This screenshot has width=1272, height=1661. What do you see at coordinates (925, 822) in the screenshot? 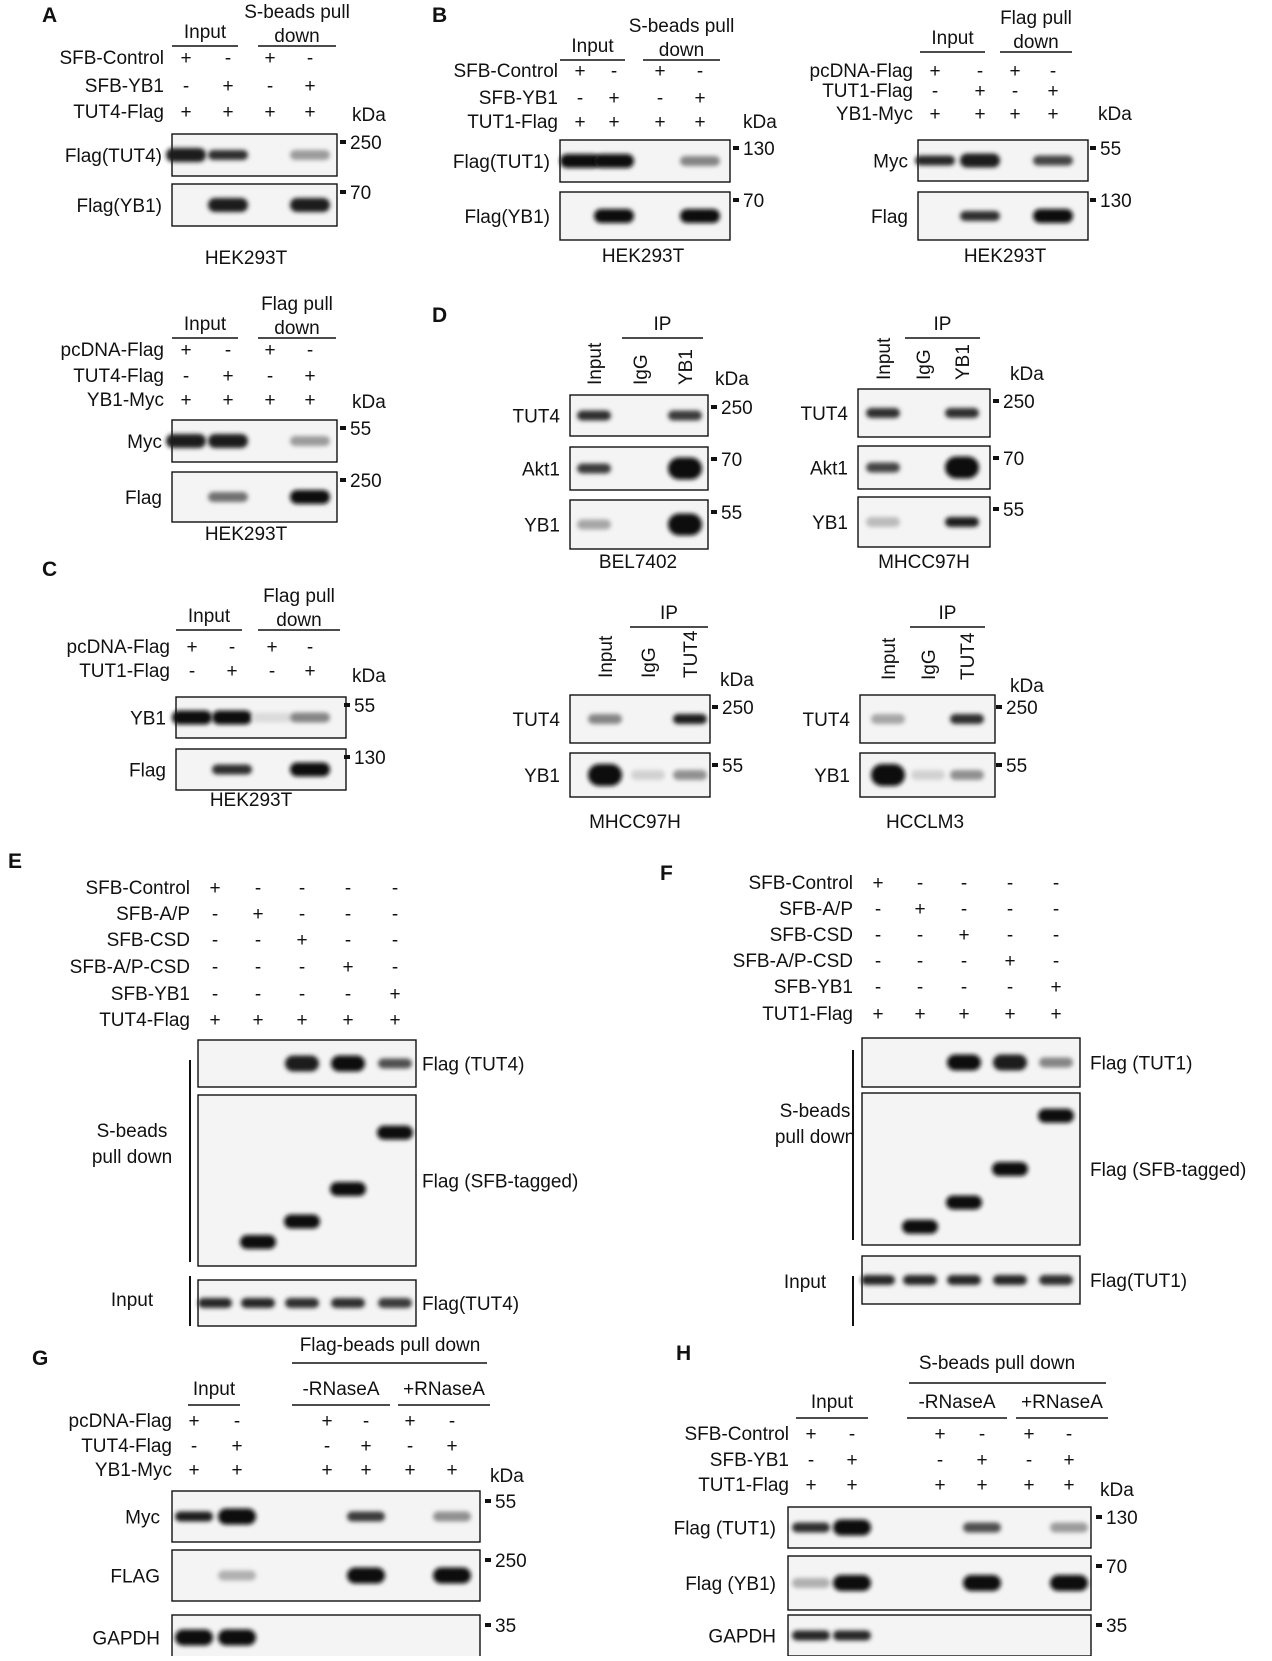
I see `cell-line: HCCLM3` at bounding box center [925, 822].